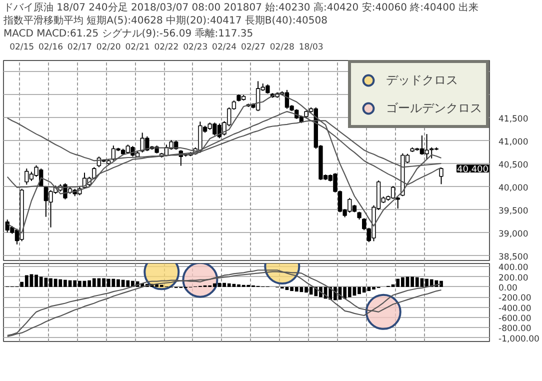 This screenshot has height=381, width=542. Describe the element at coordinates (224, 47) in the screenshot. I see `x-tick-label: 02/24` at that location.